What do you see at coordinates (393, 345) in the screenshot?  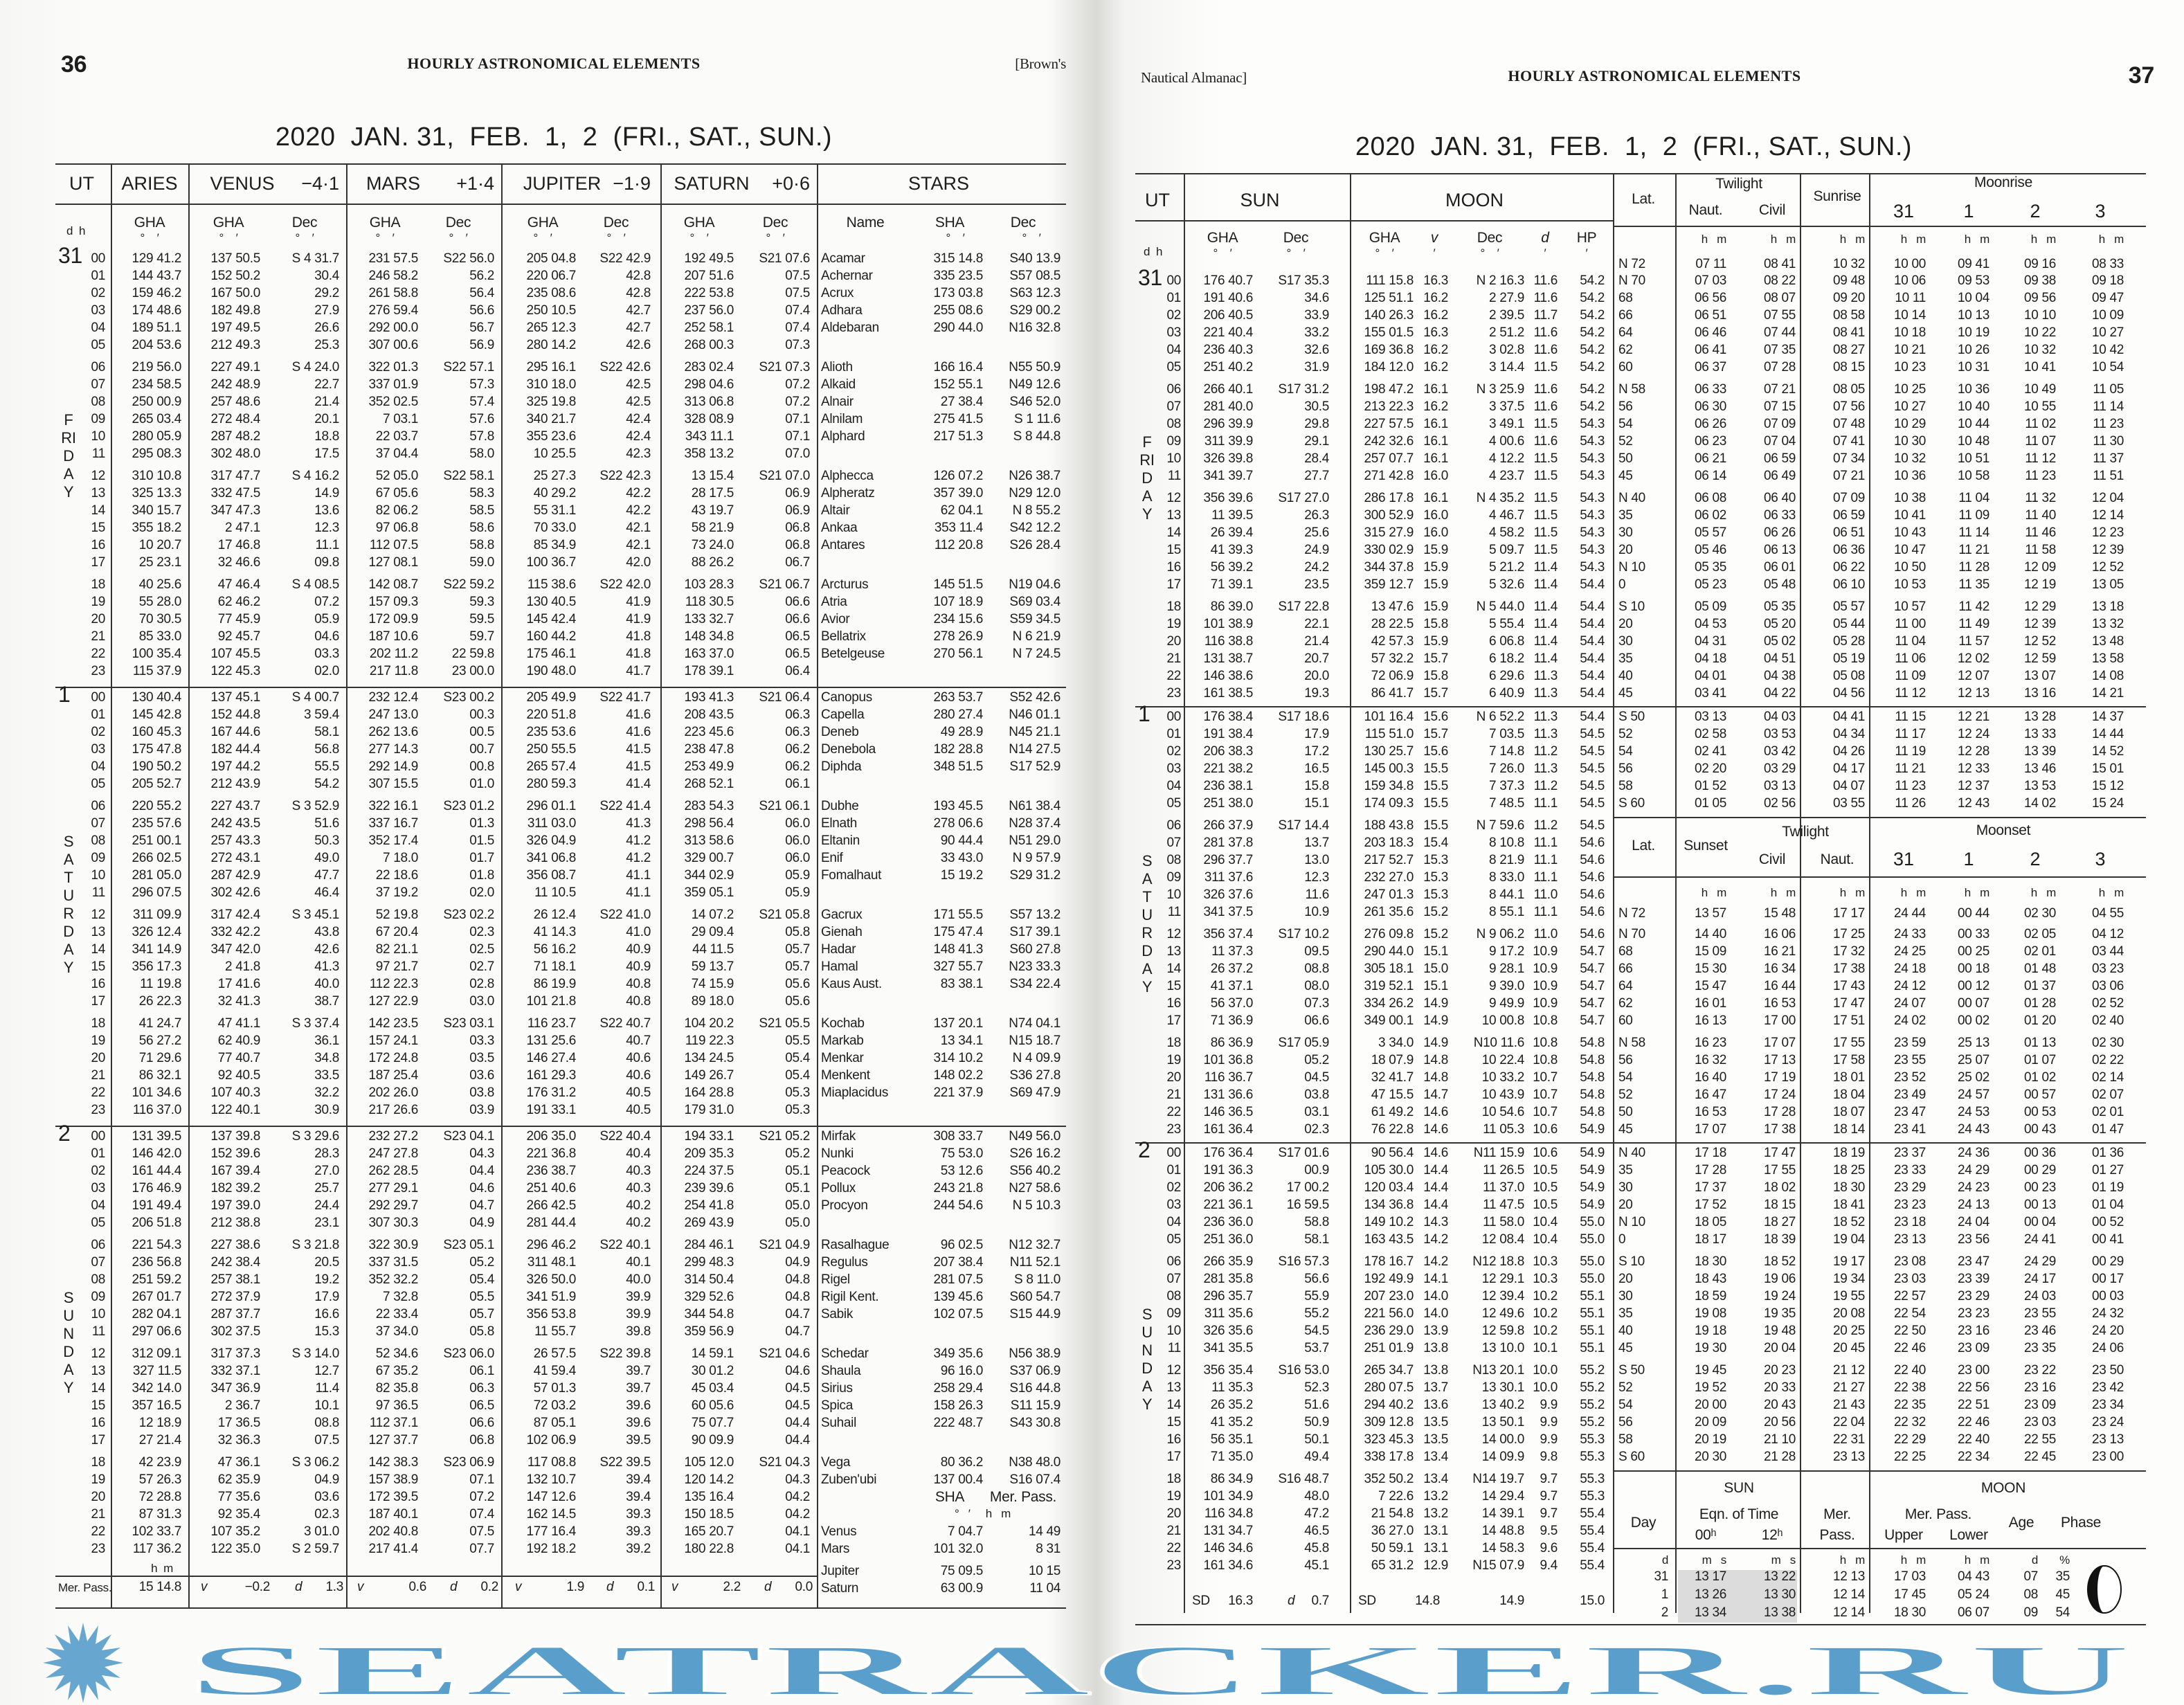 I see `value-cell: 307 00.6` at bounding box center [393, 345].